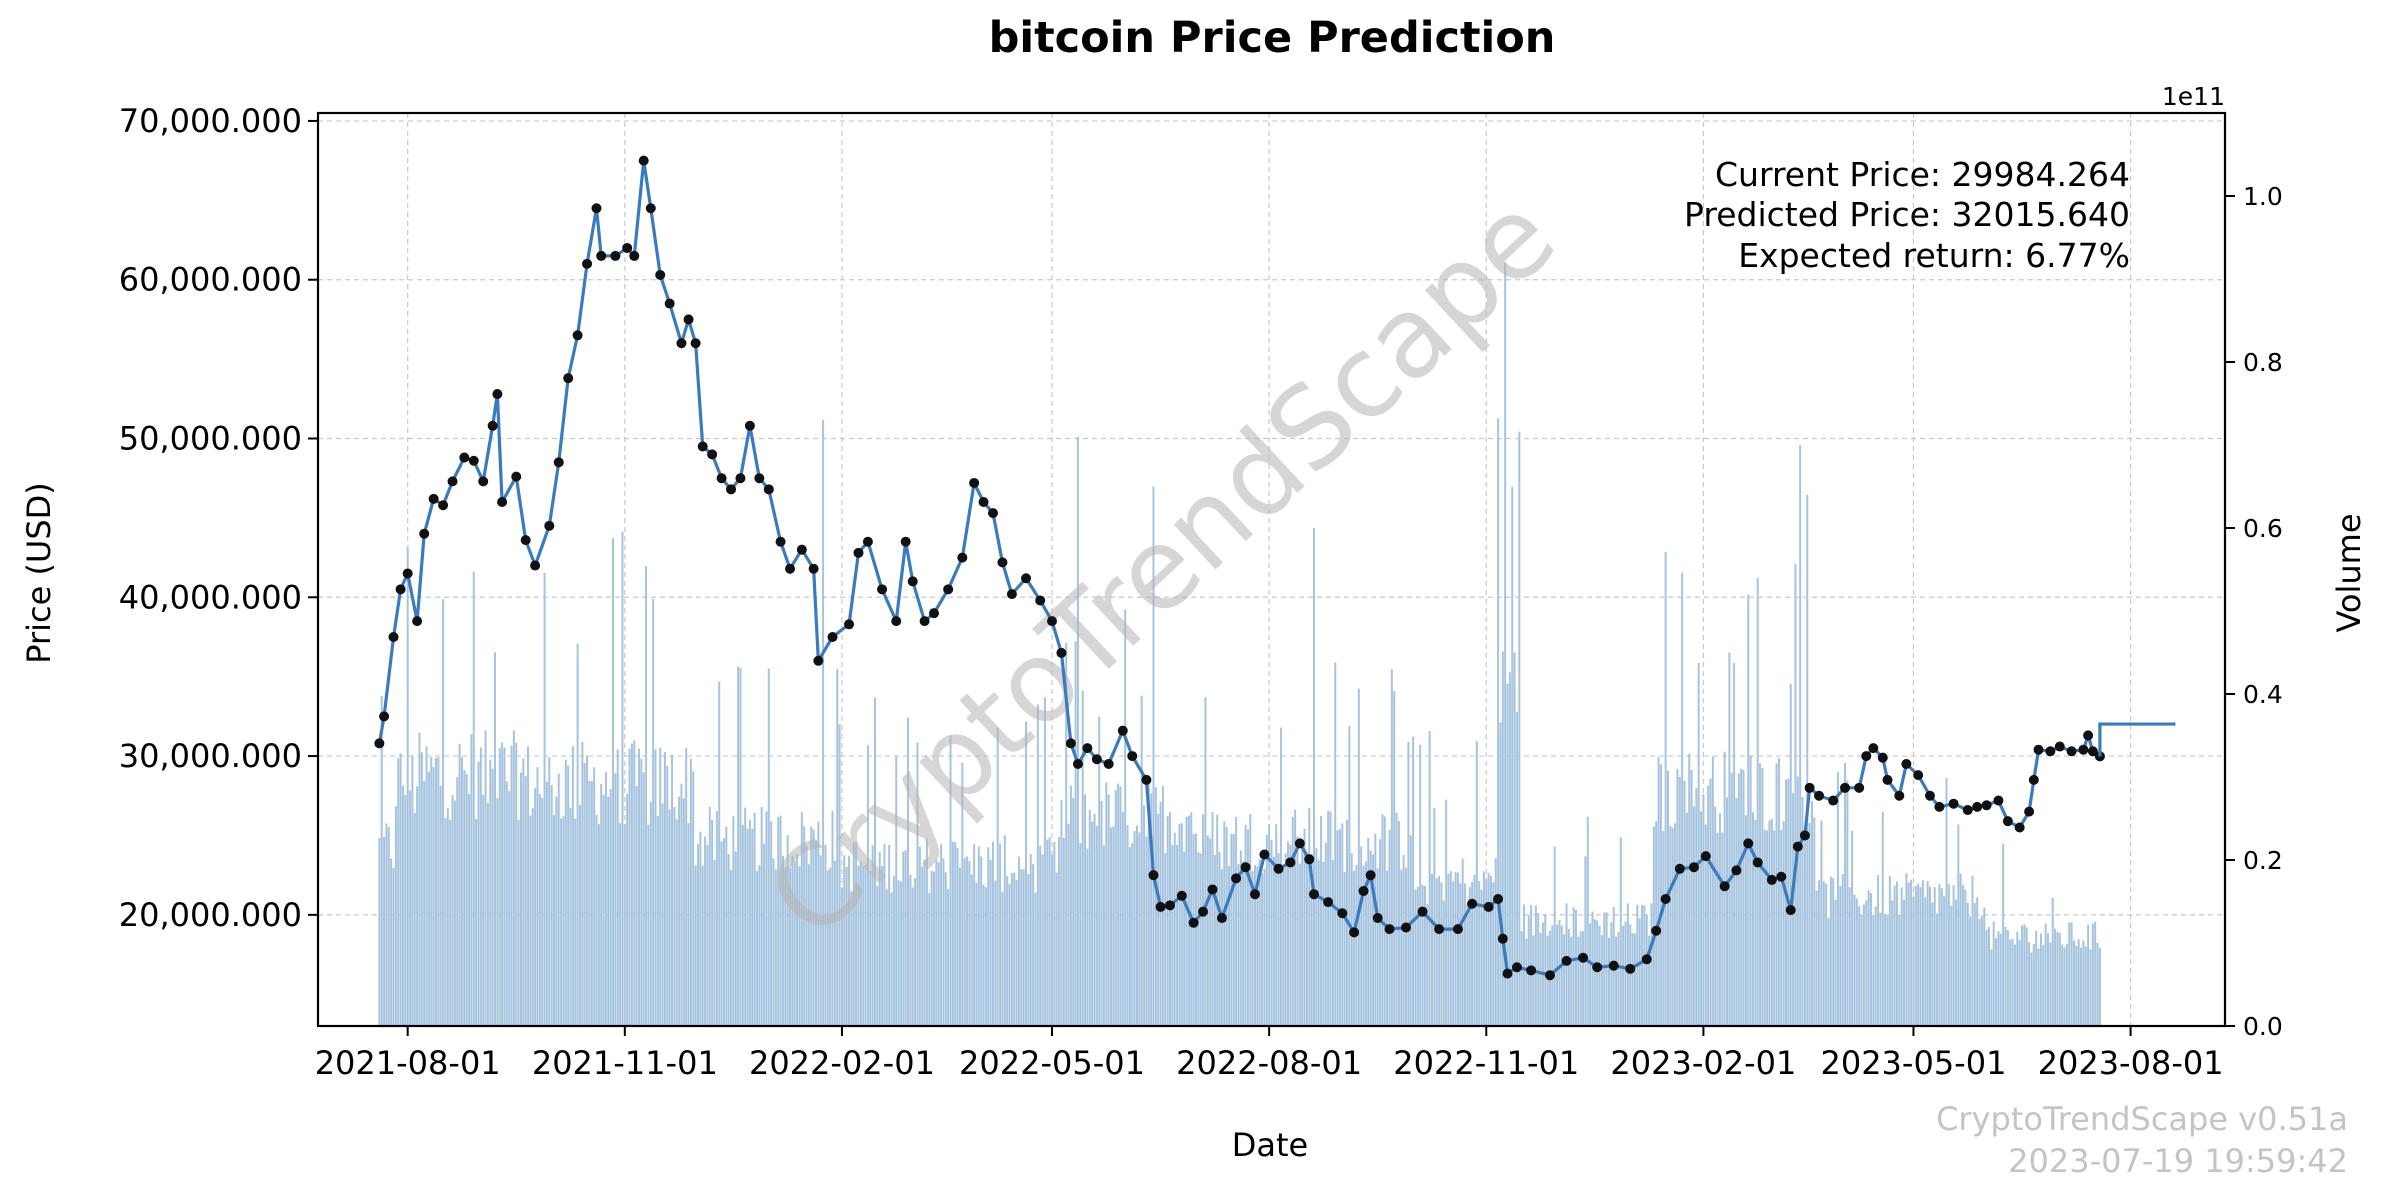 This screenshot has height=1186, width=2398. I want to click on y-tick-label: 50,000.000, so click(210, 439).